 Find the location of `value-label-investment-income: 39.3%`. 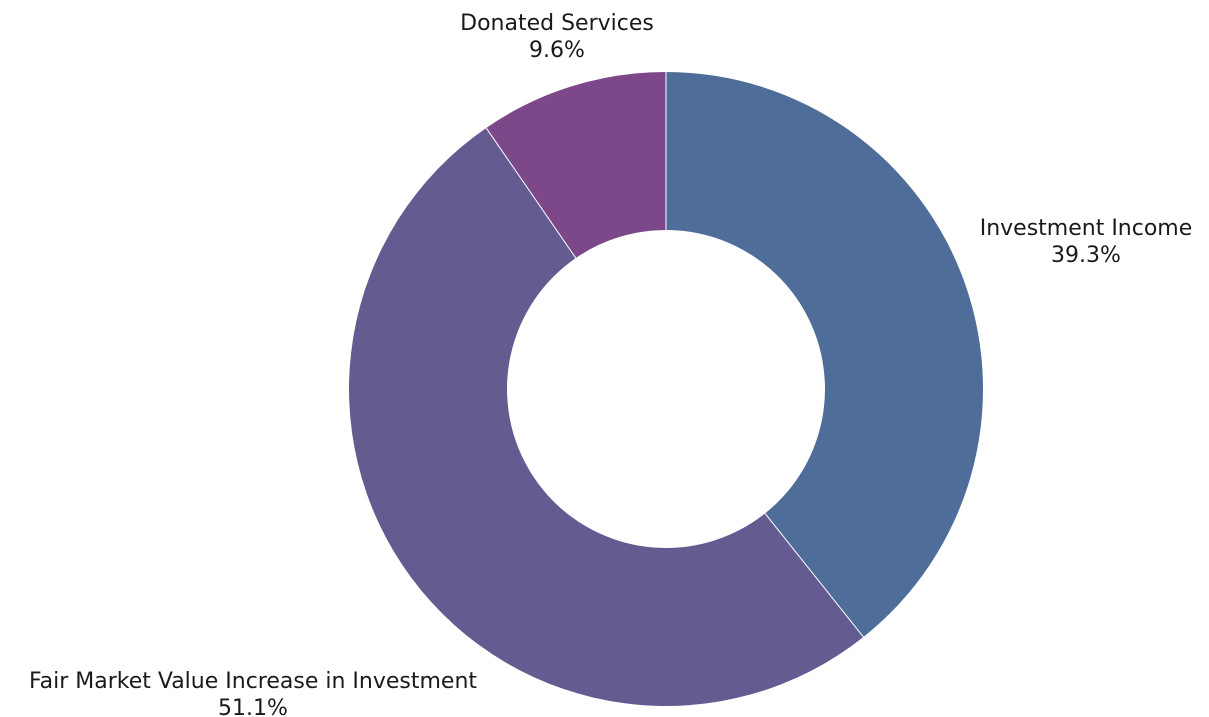

value-label-investment-income: 39.3% is located at coordinates (1086, 255).